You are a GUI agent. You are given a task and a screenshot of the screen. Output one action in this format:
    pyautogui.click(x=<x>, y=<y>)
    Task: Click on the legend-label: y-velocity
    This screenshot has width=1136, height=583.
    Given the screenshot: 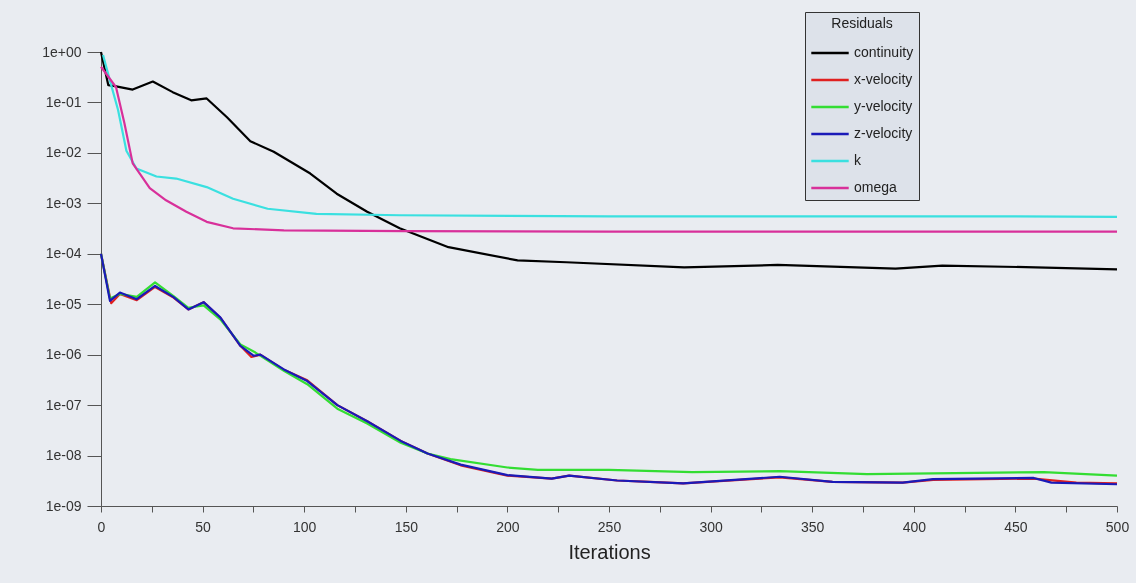 What is the action you would take?
    pyautogui.click(x=883, y=106)
    